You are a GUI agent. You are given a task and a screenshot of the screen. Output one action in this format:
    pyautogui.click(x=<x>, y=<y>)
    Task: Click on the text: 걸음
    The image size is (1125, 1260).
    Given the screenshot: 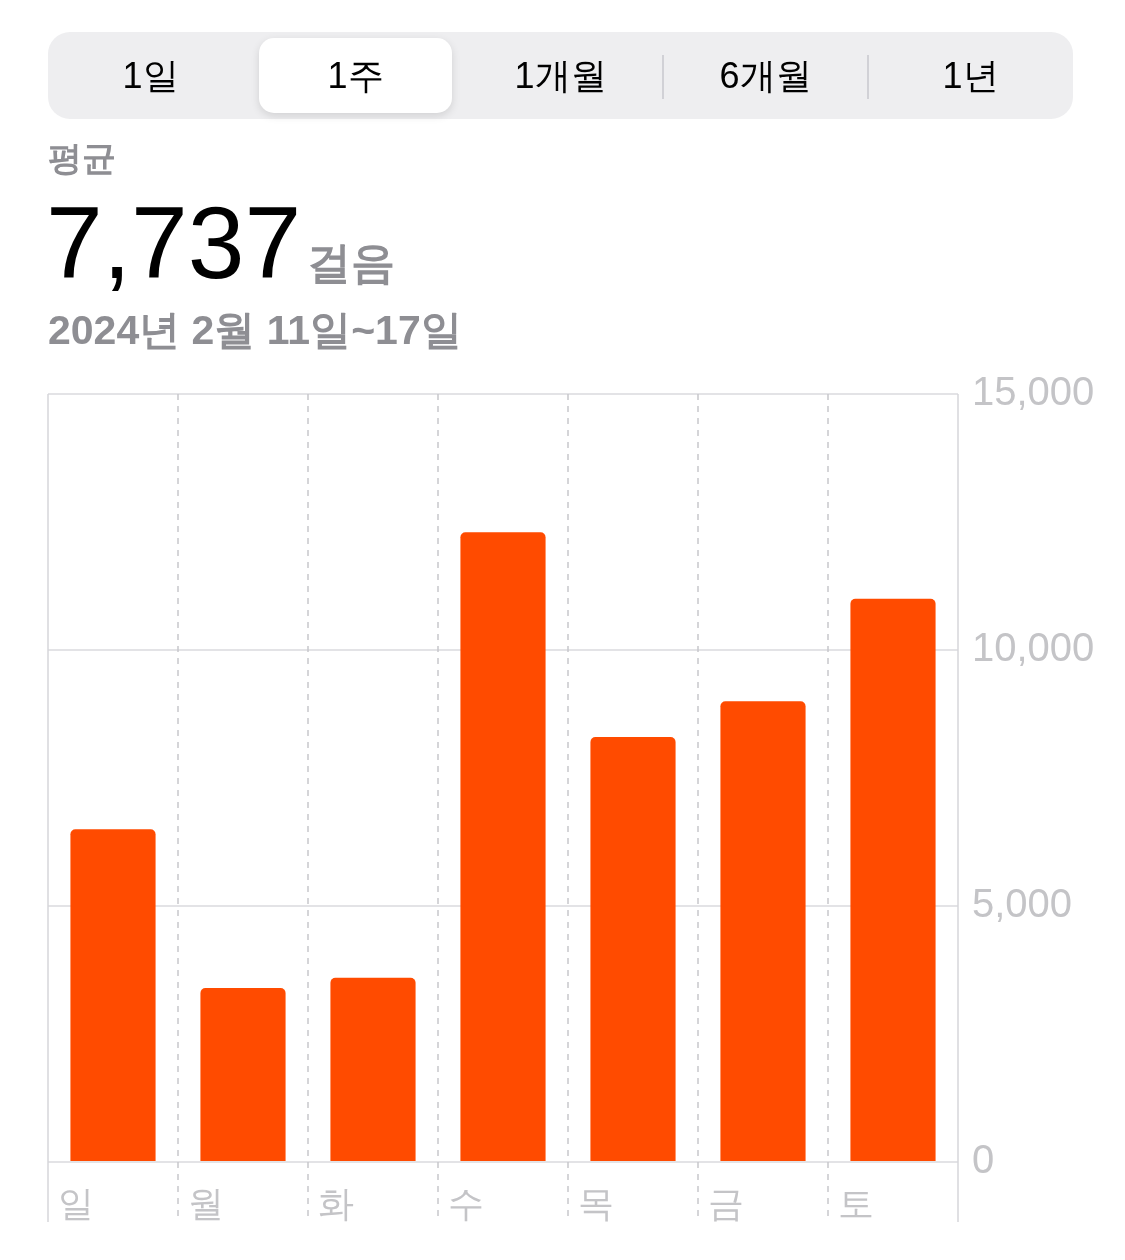 What is the action you would take?
    pyautogui.click(x=351, y=263)
    